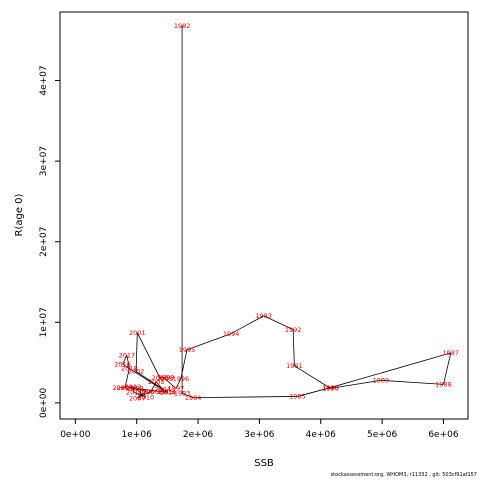 Image resolution: width=480 pixels, height=480 pixels. I want to click on year-point-label: 2011, so click(134, 393).